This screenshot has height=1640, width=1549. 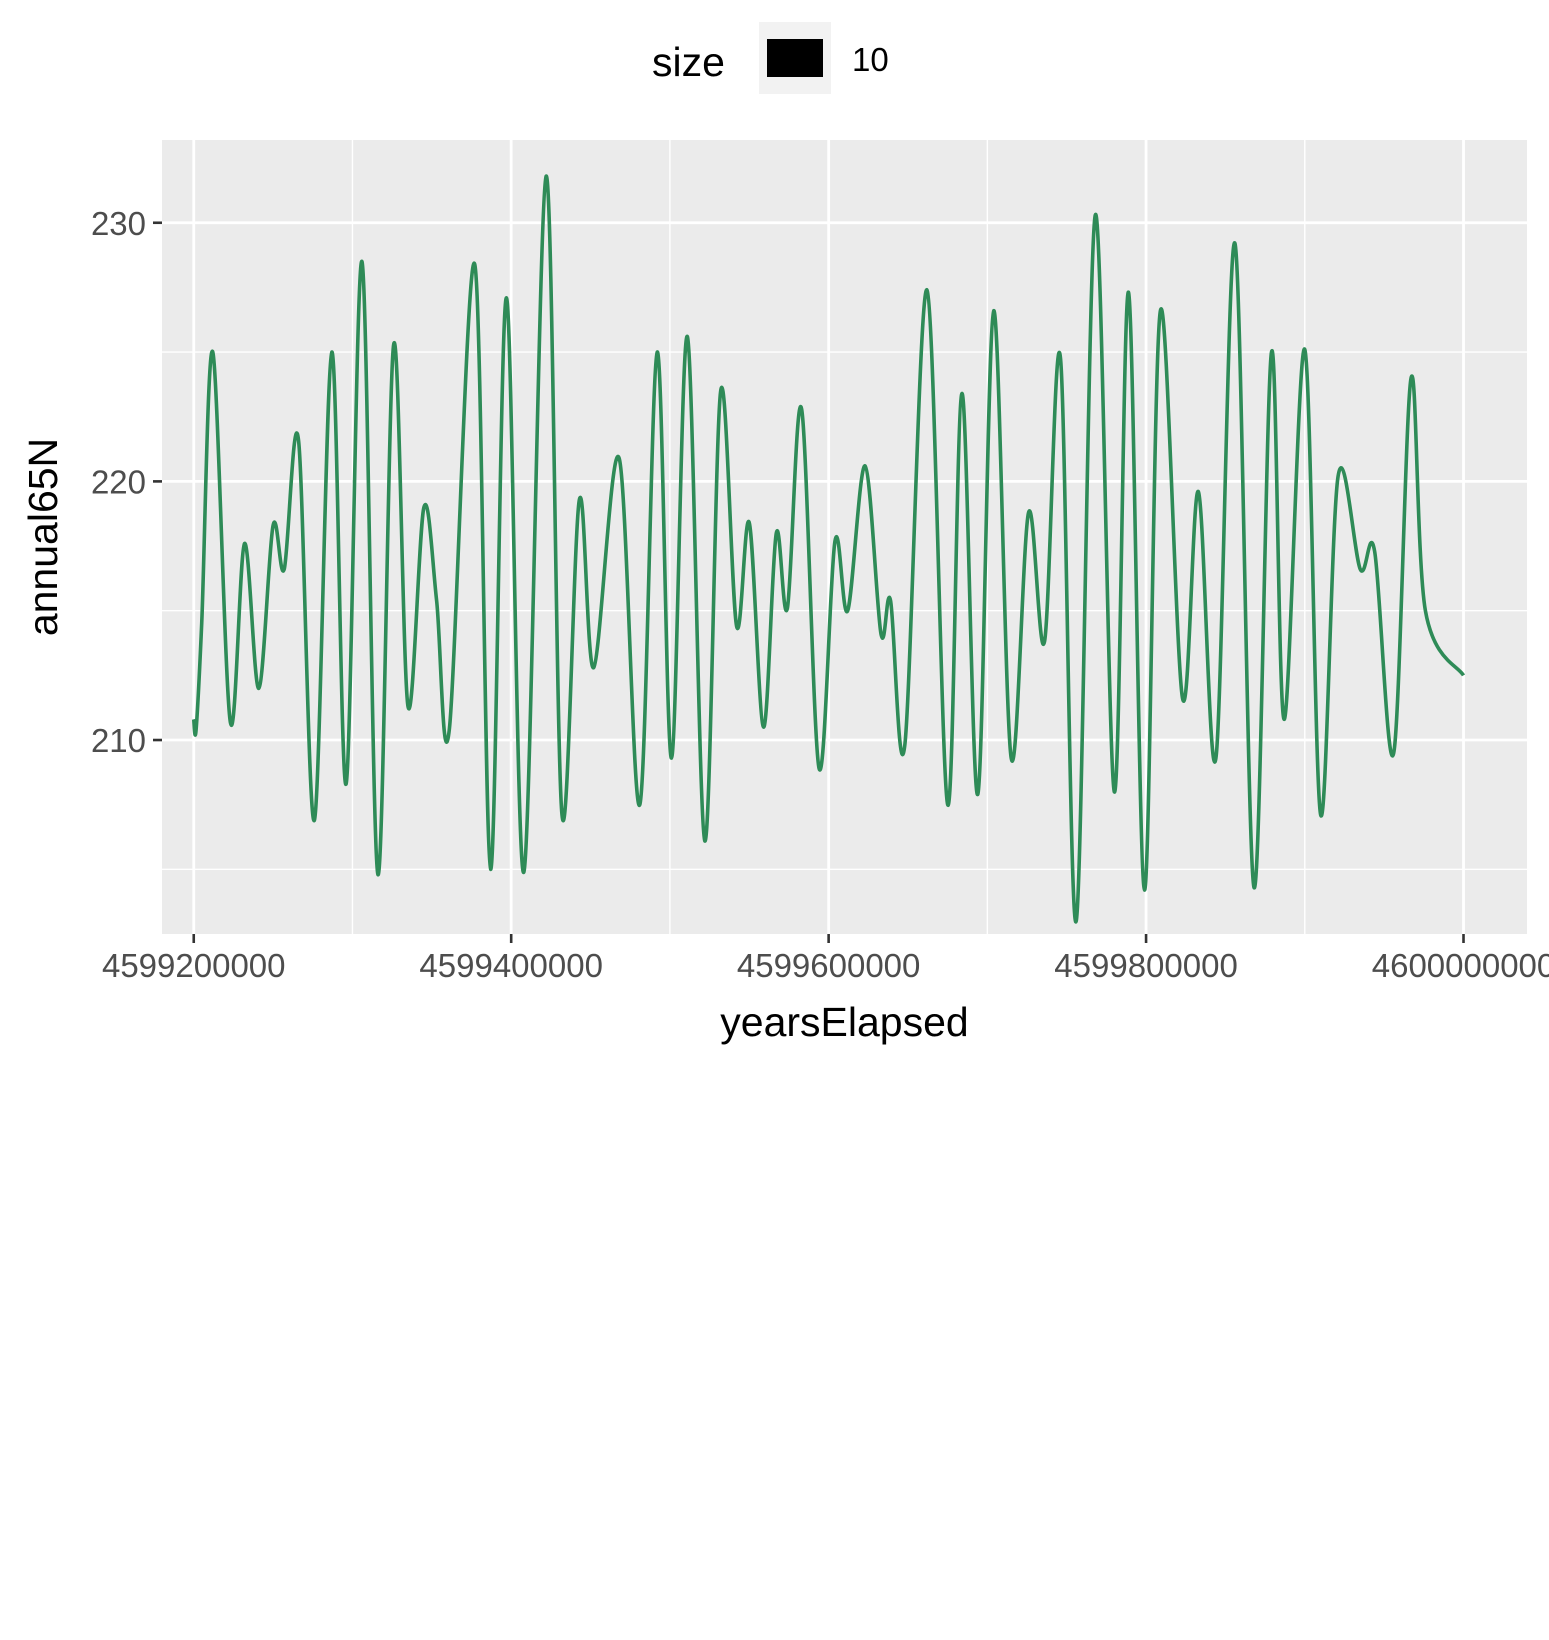 What do you see at coordinates (511, 965) in the screenshot?
I see `x-tick-label: 4599400000` at bounding box center [511, 965].